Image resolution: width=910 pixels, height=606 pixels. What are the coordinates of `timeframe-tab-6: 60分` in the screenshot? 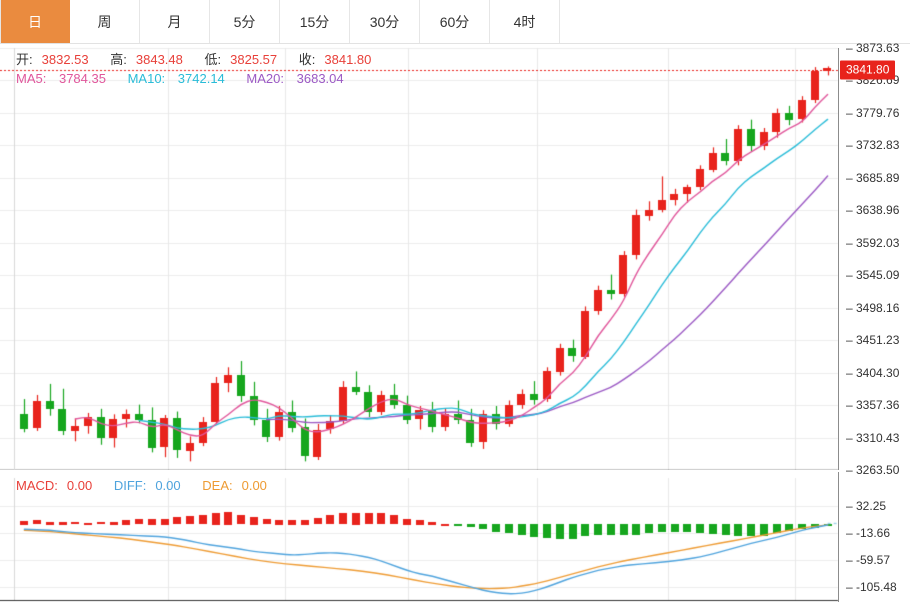 It's located at (455, 21).